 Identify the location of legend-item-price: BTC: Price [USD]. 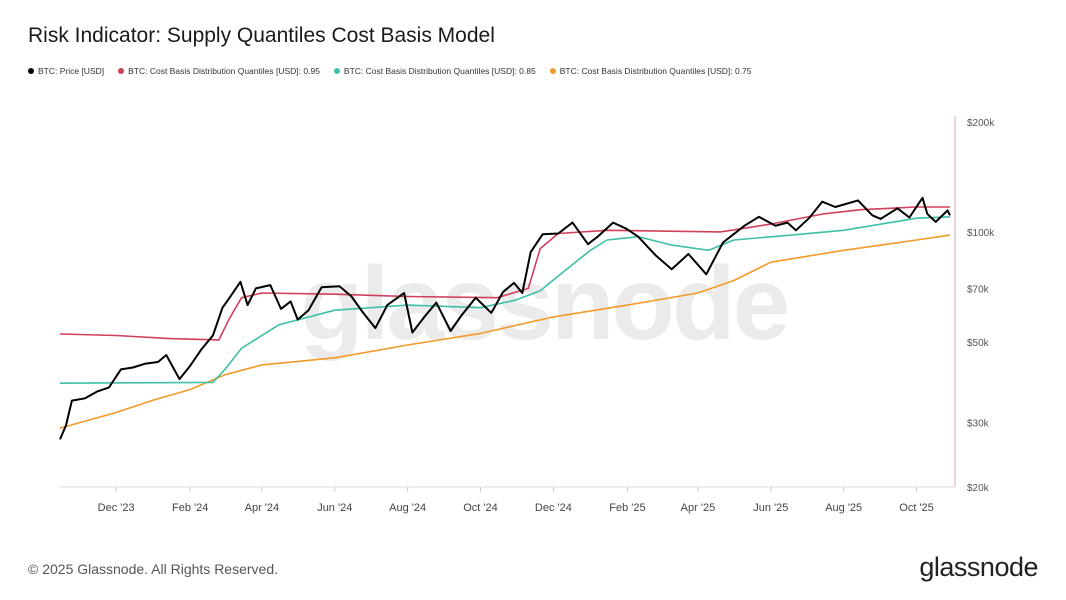
(66, 71).